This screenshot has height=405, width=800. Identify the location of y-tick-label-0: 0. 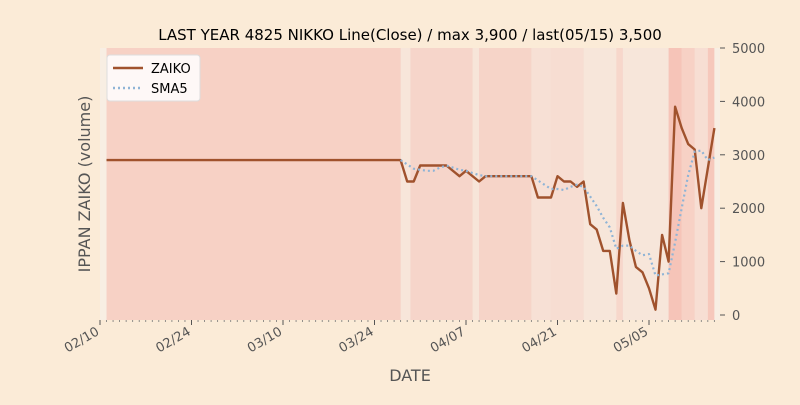
(736, 316).